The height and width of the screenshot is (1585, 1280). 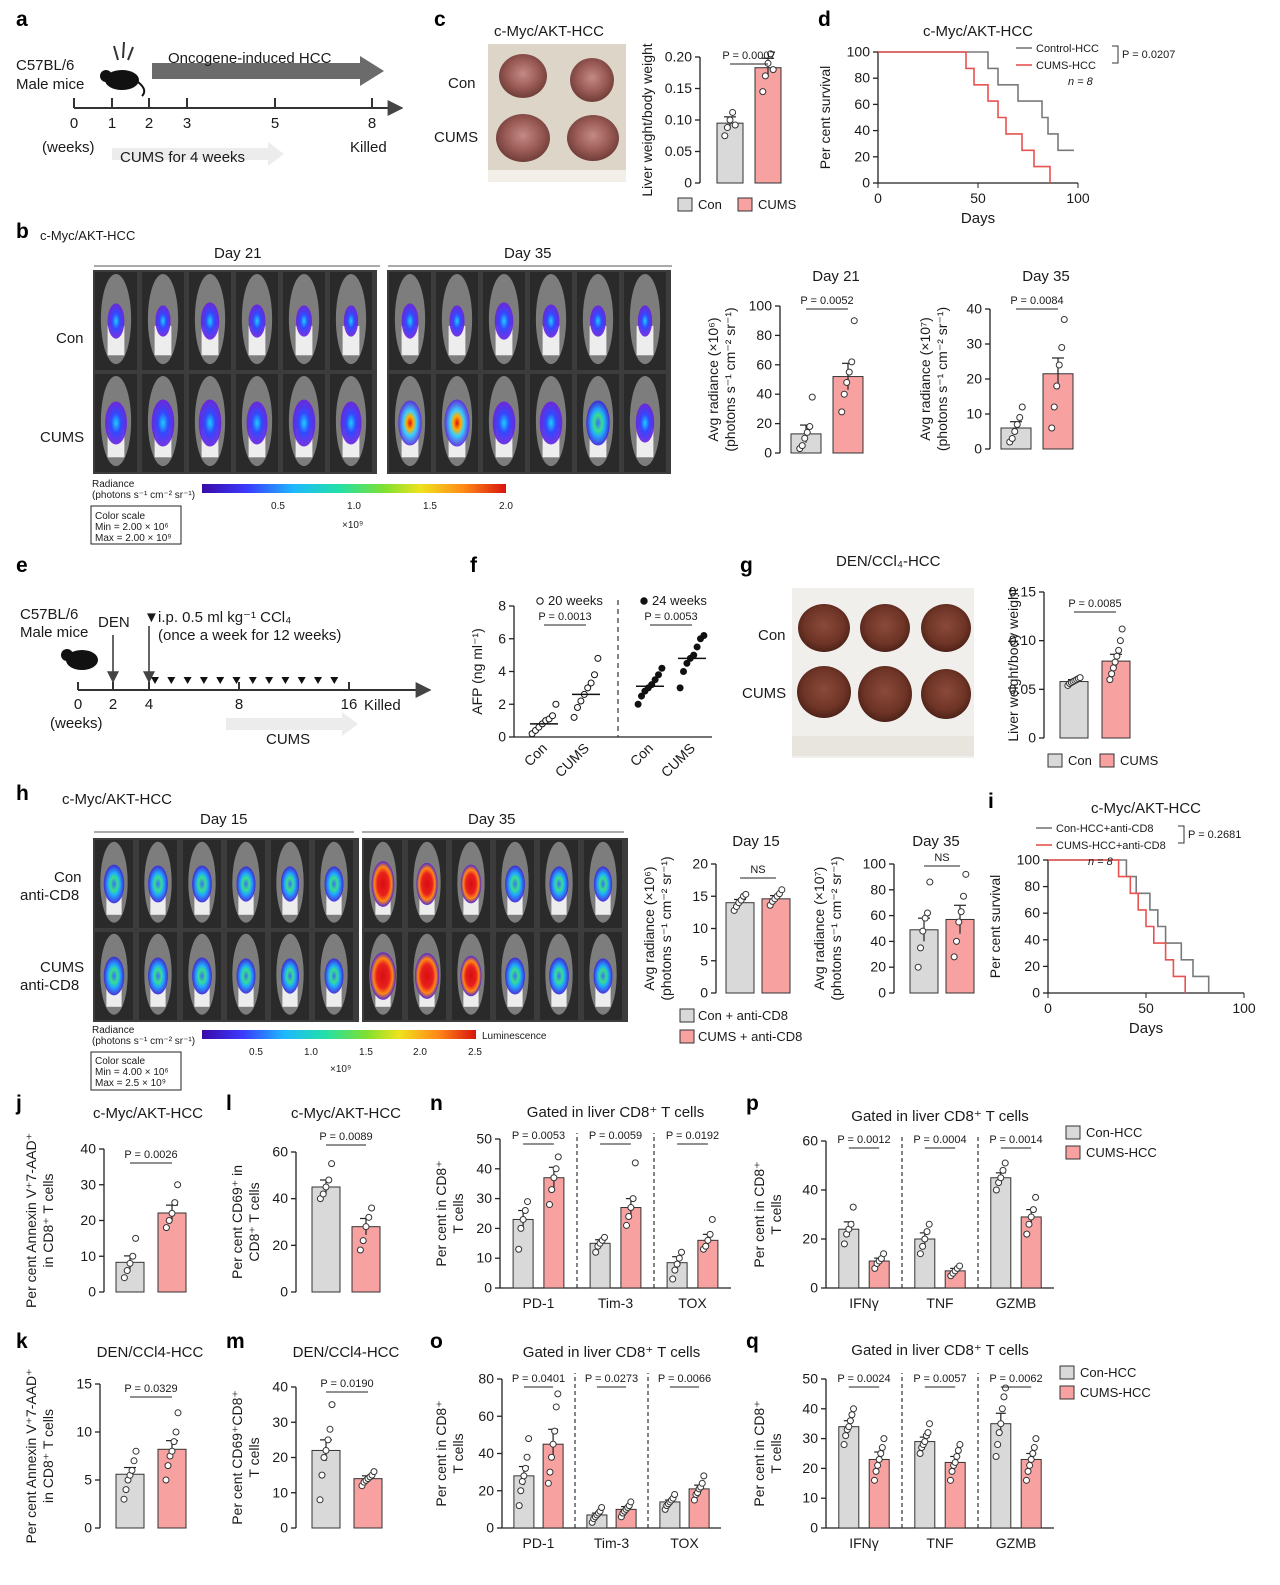 What do you see at coordinates (284, 1292) in the screenshot?
I see `l_bar-y-tick-label: 0` at bounding box center [284, 1292].